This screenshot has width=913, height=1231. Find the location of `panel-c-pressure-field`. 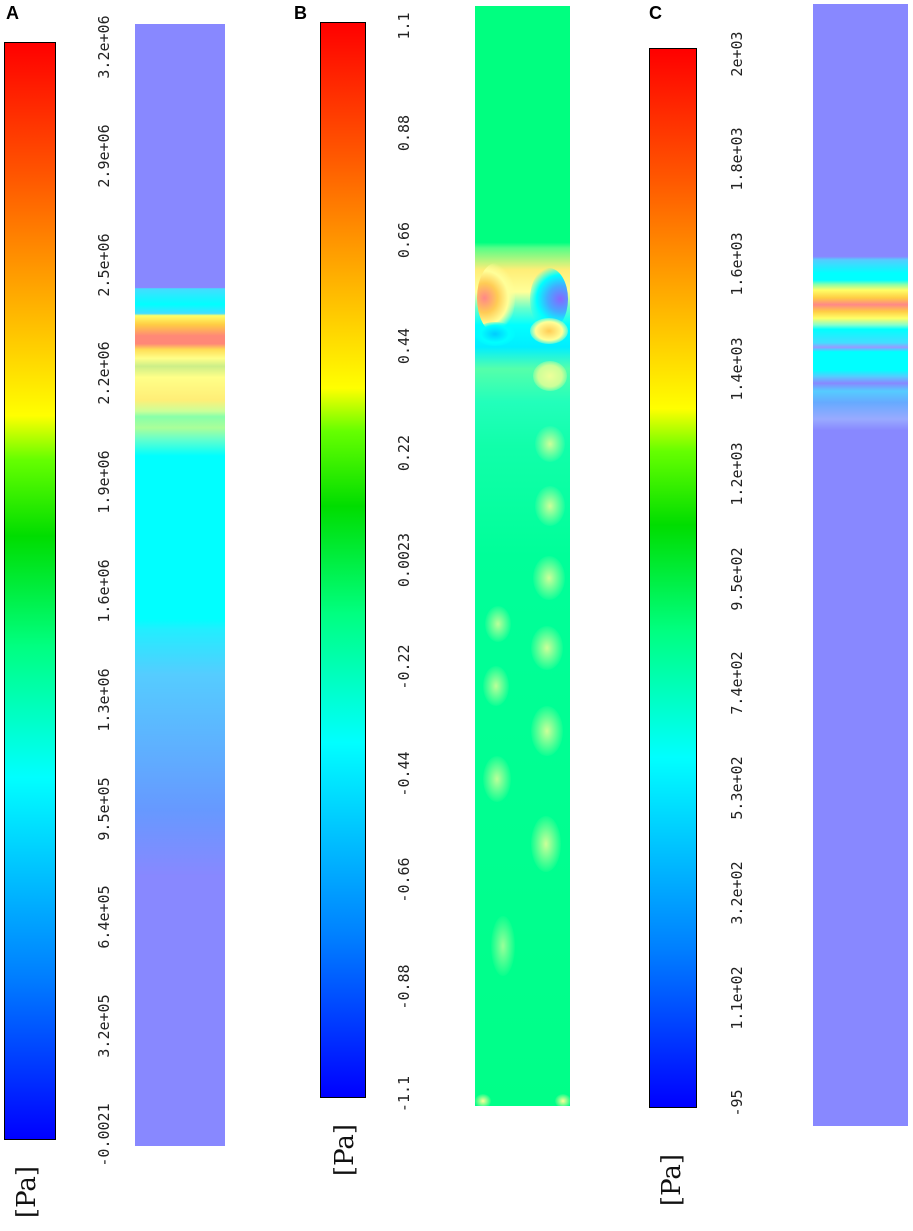

panel-c-pressure-field is located at coordinates (860, 565).